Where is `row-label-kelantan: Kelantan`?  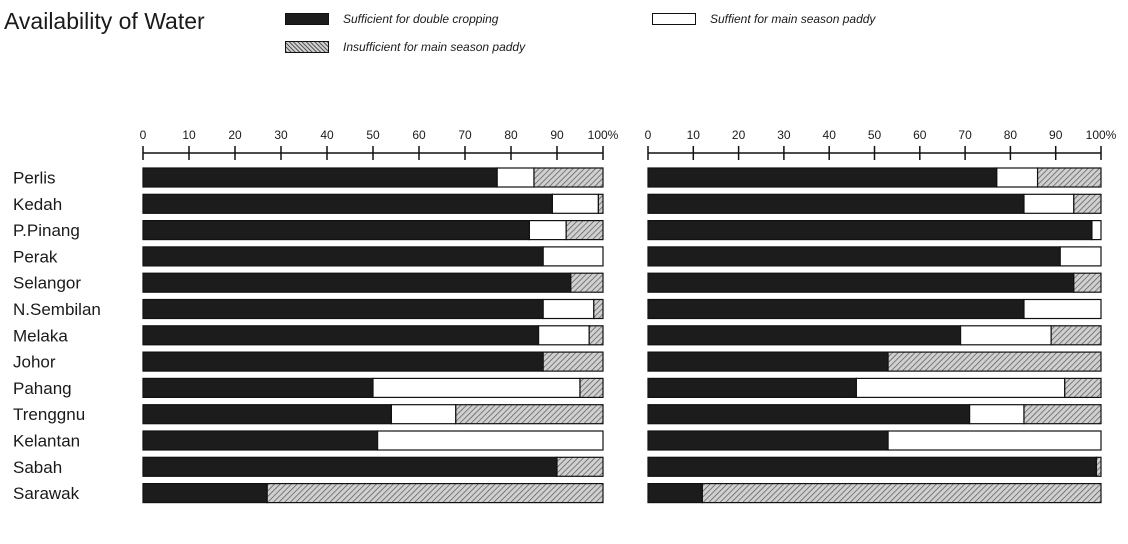
row-label-kelantan: Kelantan is located at coordinates (46, 441).